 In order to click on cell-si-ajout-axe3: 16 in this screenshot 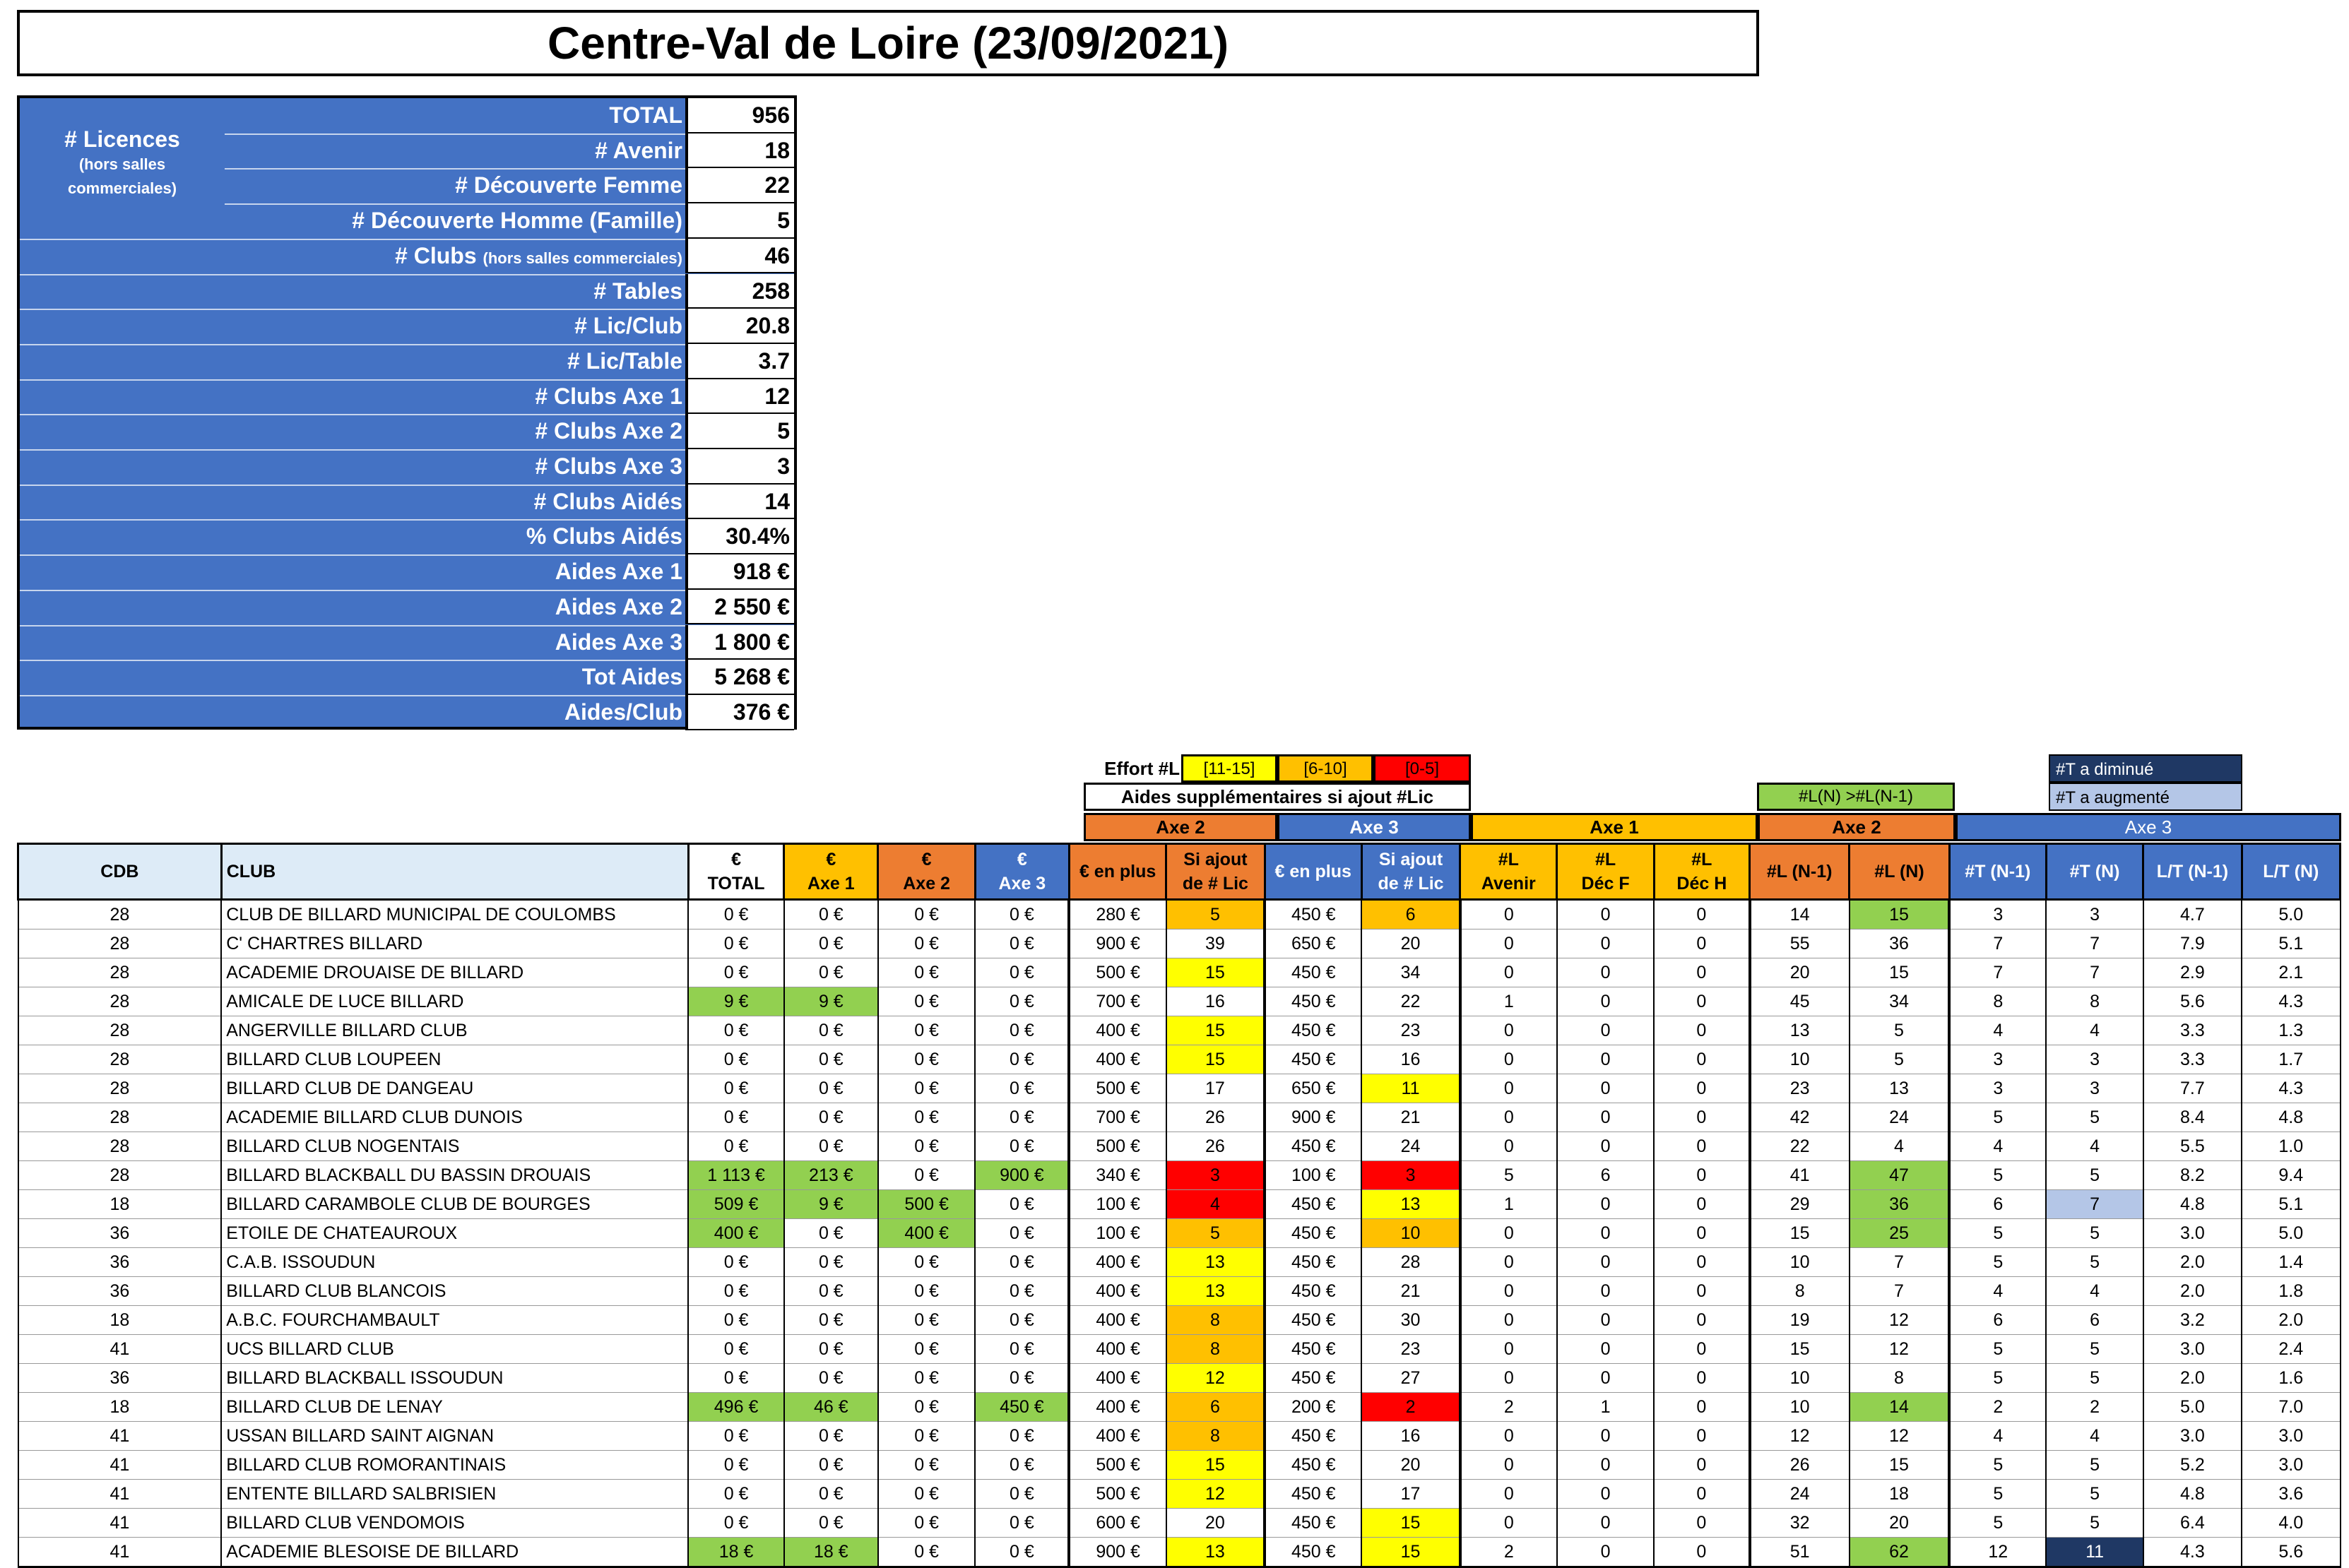, I will do `click(1411, 1059)`.